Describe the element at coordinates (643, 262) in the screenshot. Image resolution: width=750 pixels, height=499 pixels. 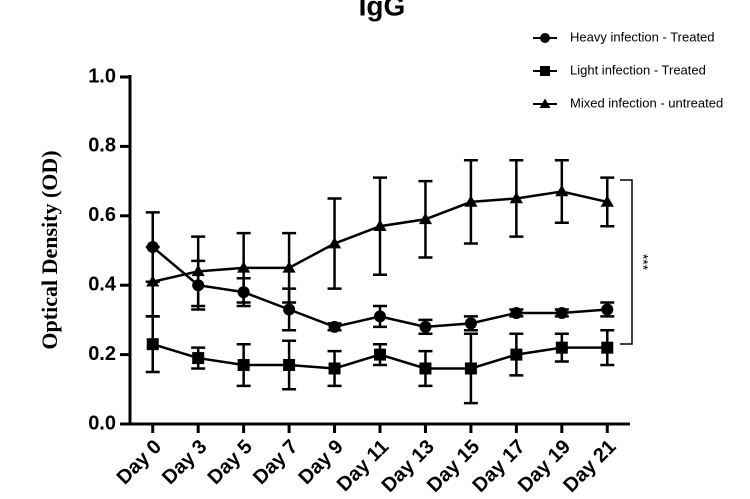
I see `annotation: ***` at that location.